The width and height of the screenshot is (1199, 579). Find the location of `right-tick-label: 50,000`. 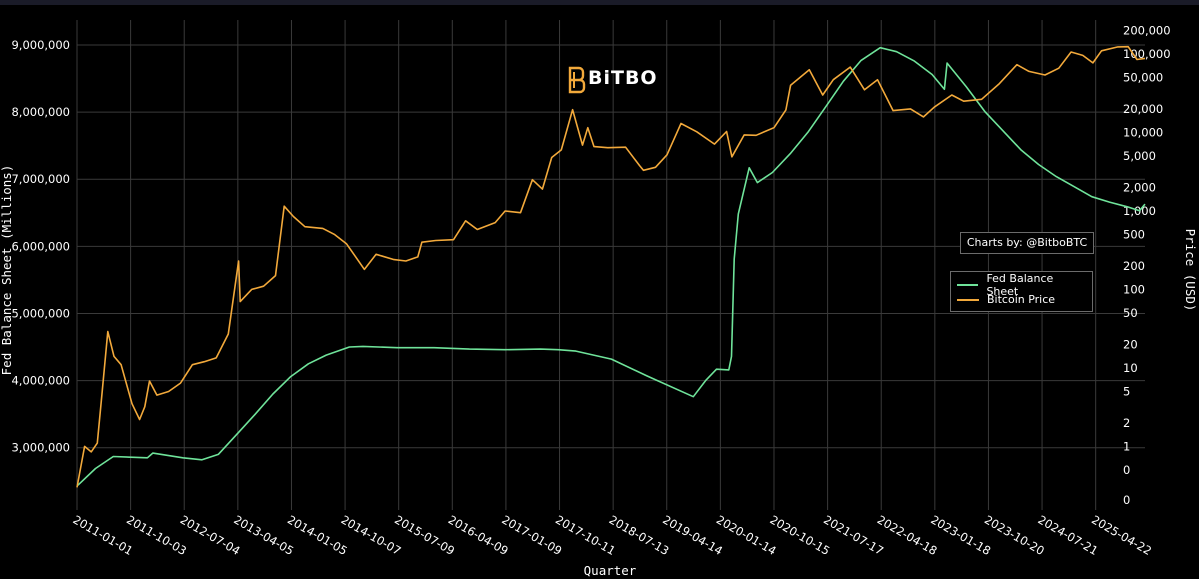

right-tick-label: 50,000 is located at coordinates (1143, 78).